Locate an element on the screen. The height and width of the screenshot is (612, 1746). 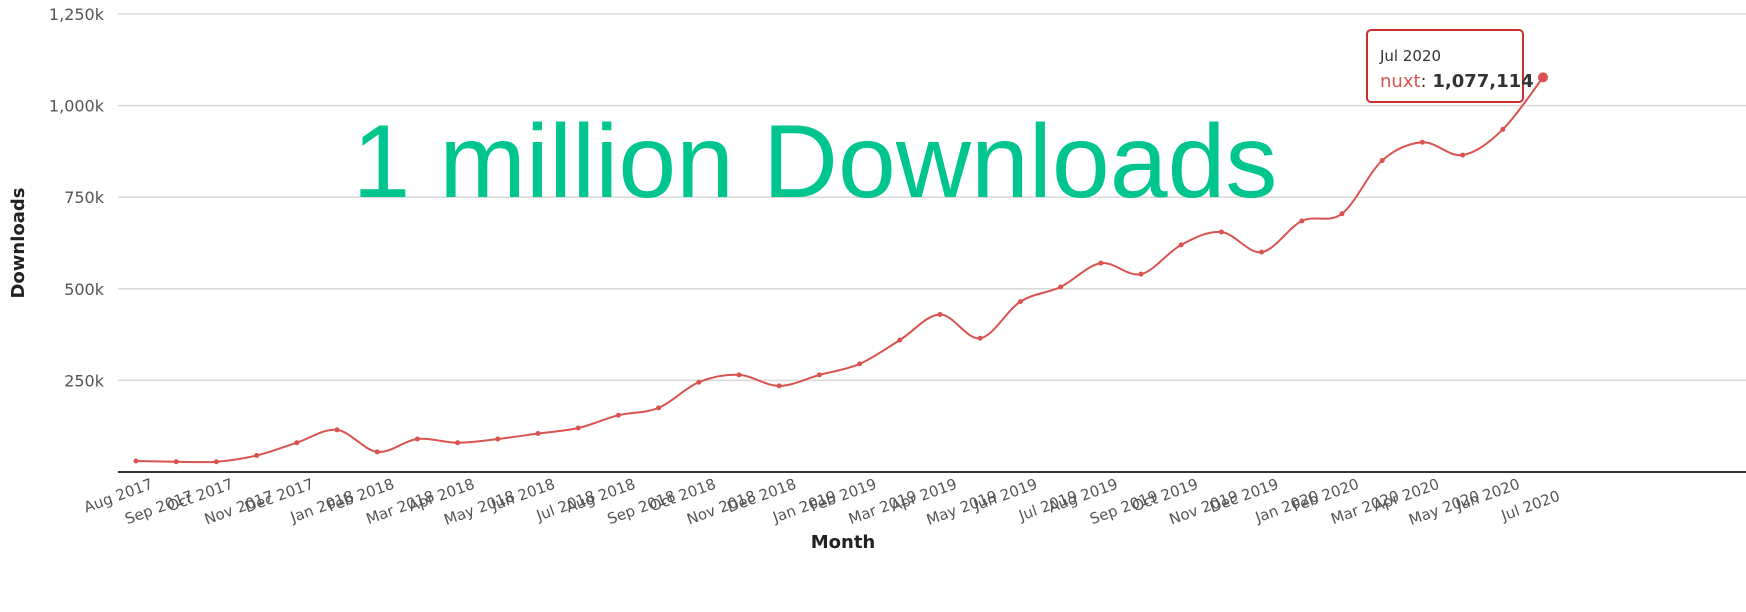
y-tick-label: 750k is located at coordinates (84, 197).